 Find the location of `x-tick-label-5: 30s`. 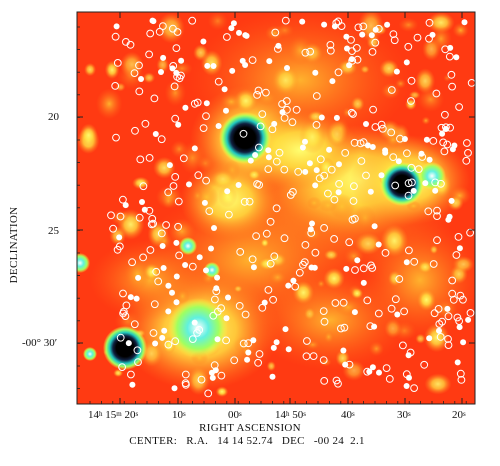

x-tick-label-5: 30s is located at coordinates (404, 415).